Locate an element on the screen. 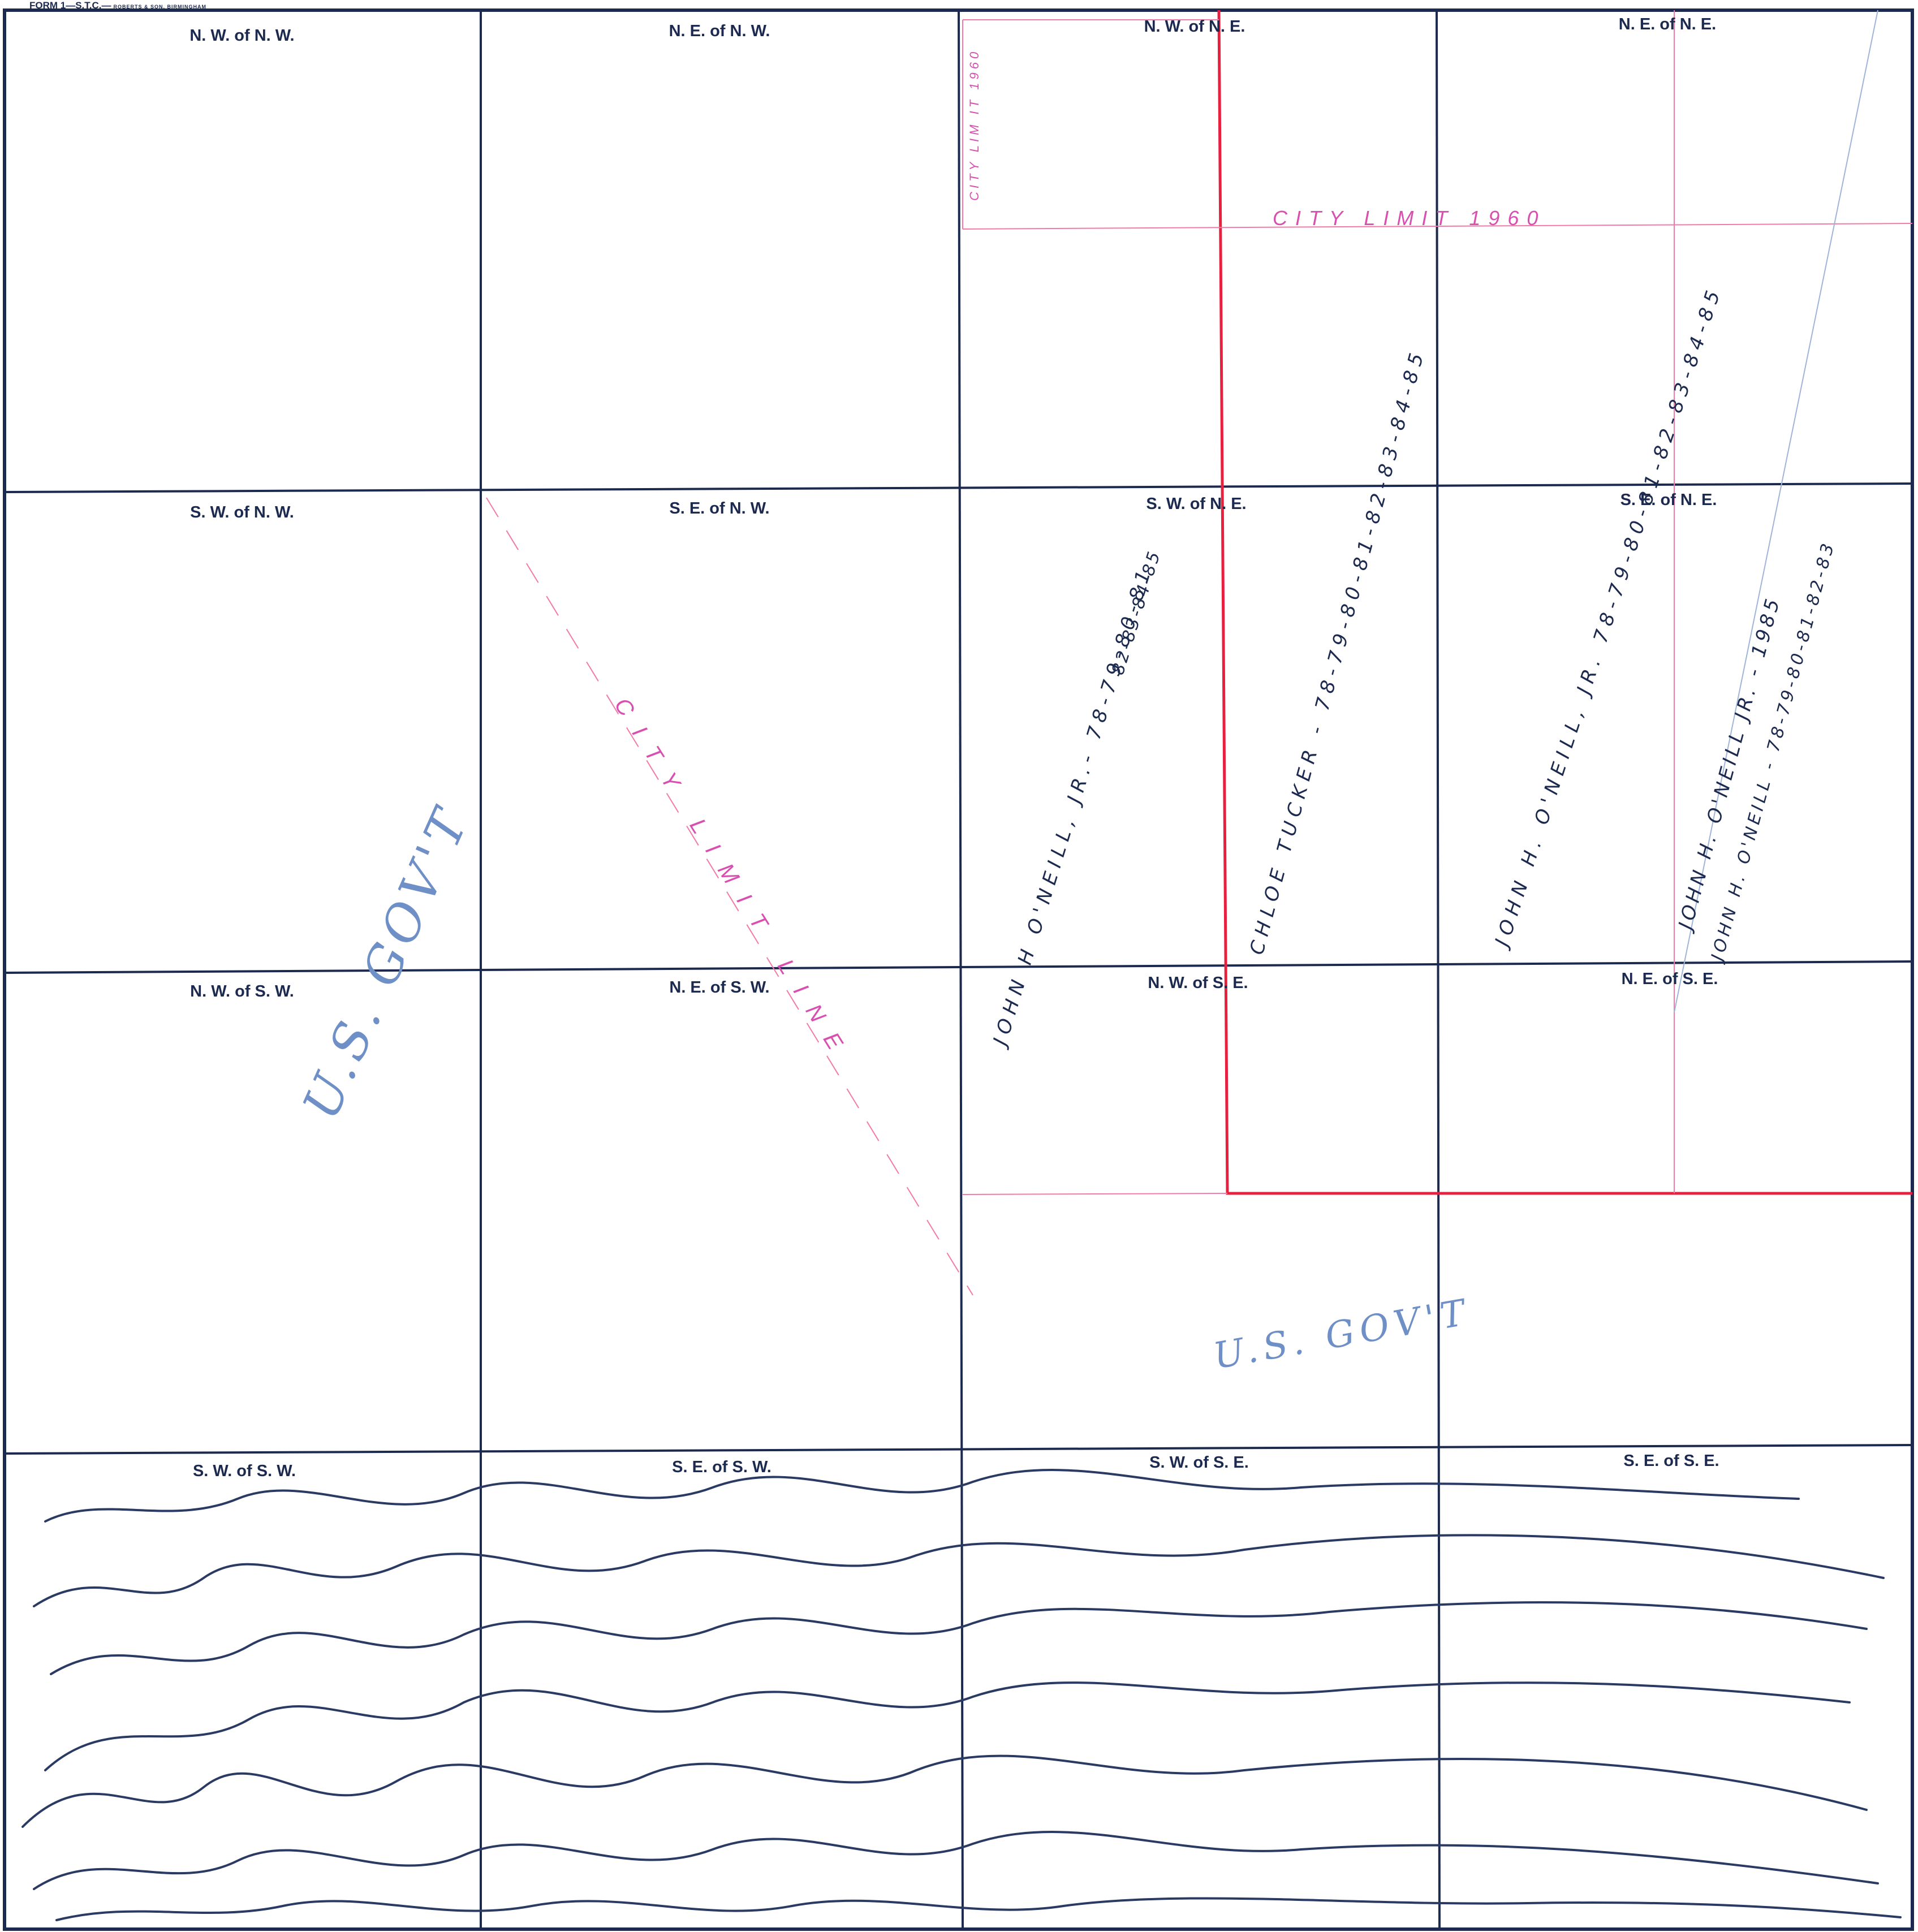  label-se-sw: S. E. of S. W. is located at coordinates (721, 1467).